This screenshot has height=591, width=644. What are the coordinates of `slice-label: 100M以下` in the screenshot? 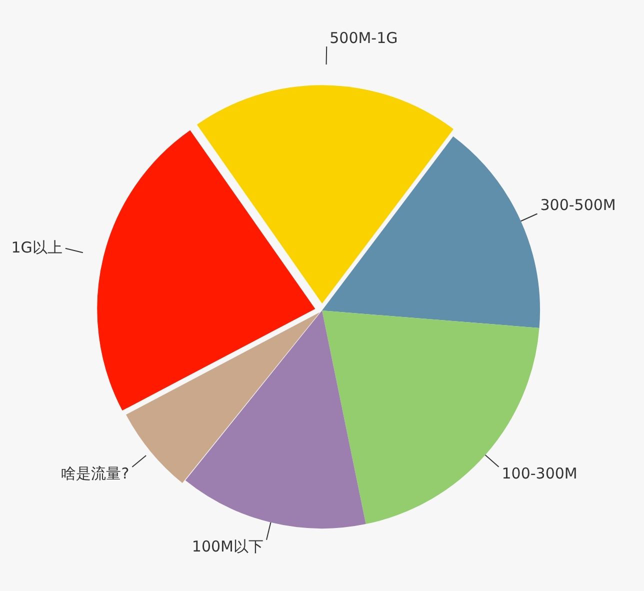 It's located at (228, 546).